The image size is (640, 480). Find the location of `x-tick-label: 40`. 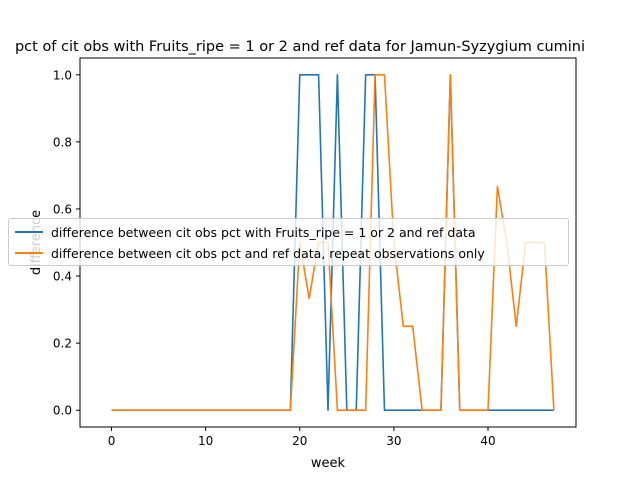

x-tick-label: 40 is located at coordinates (487, 441).